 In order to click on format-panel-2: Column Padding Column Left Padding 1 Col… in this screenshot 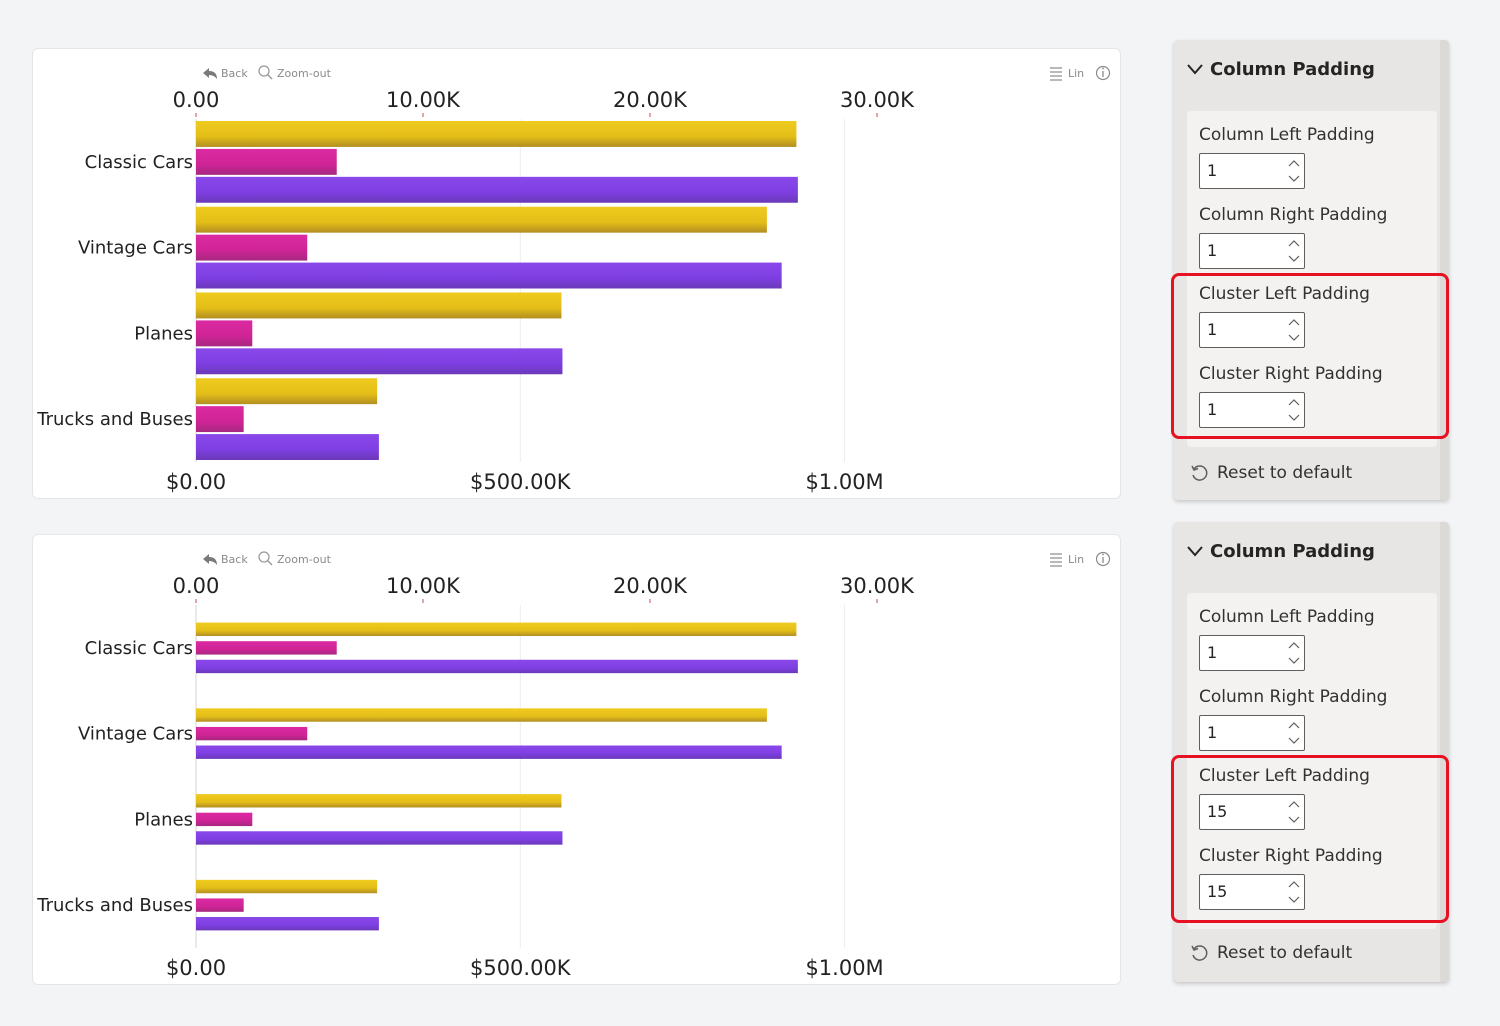, I will do `click(1311, 752)`.